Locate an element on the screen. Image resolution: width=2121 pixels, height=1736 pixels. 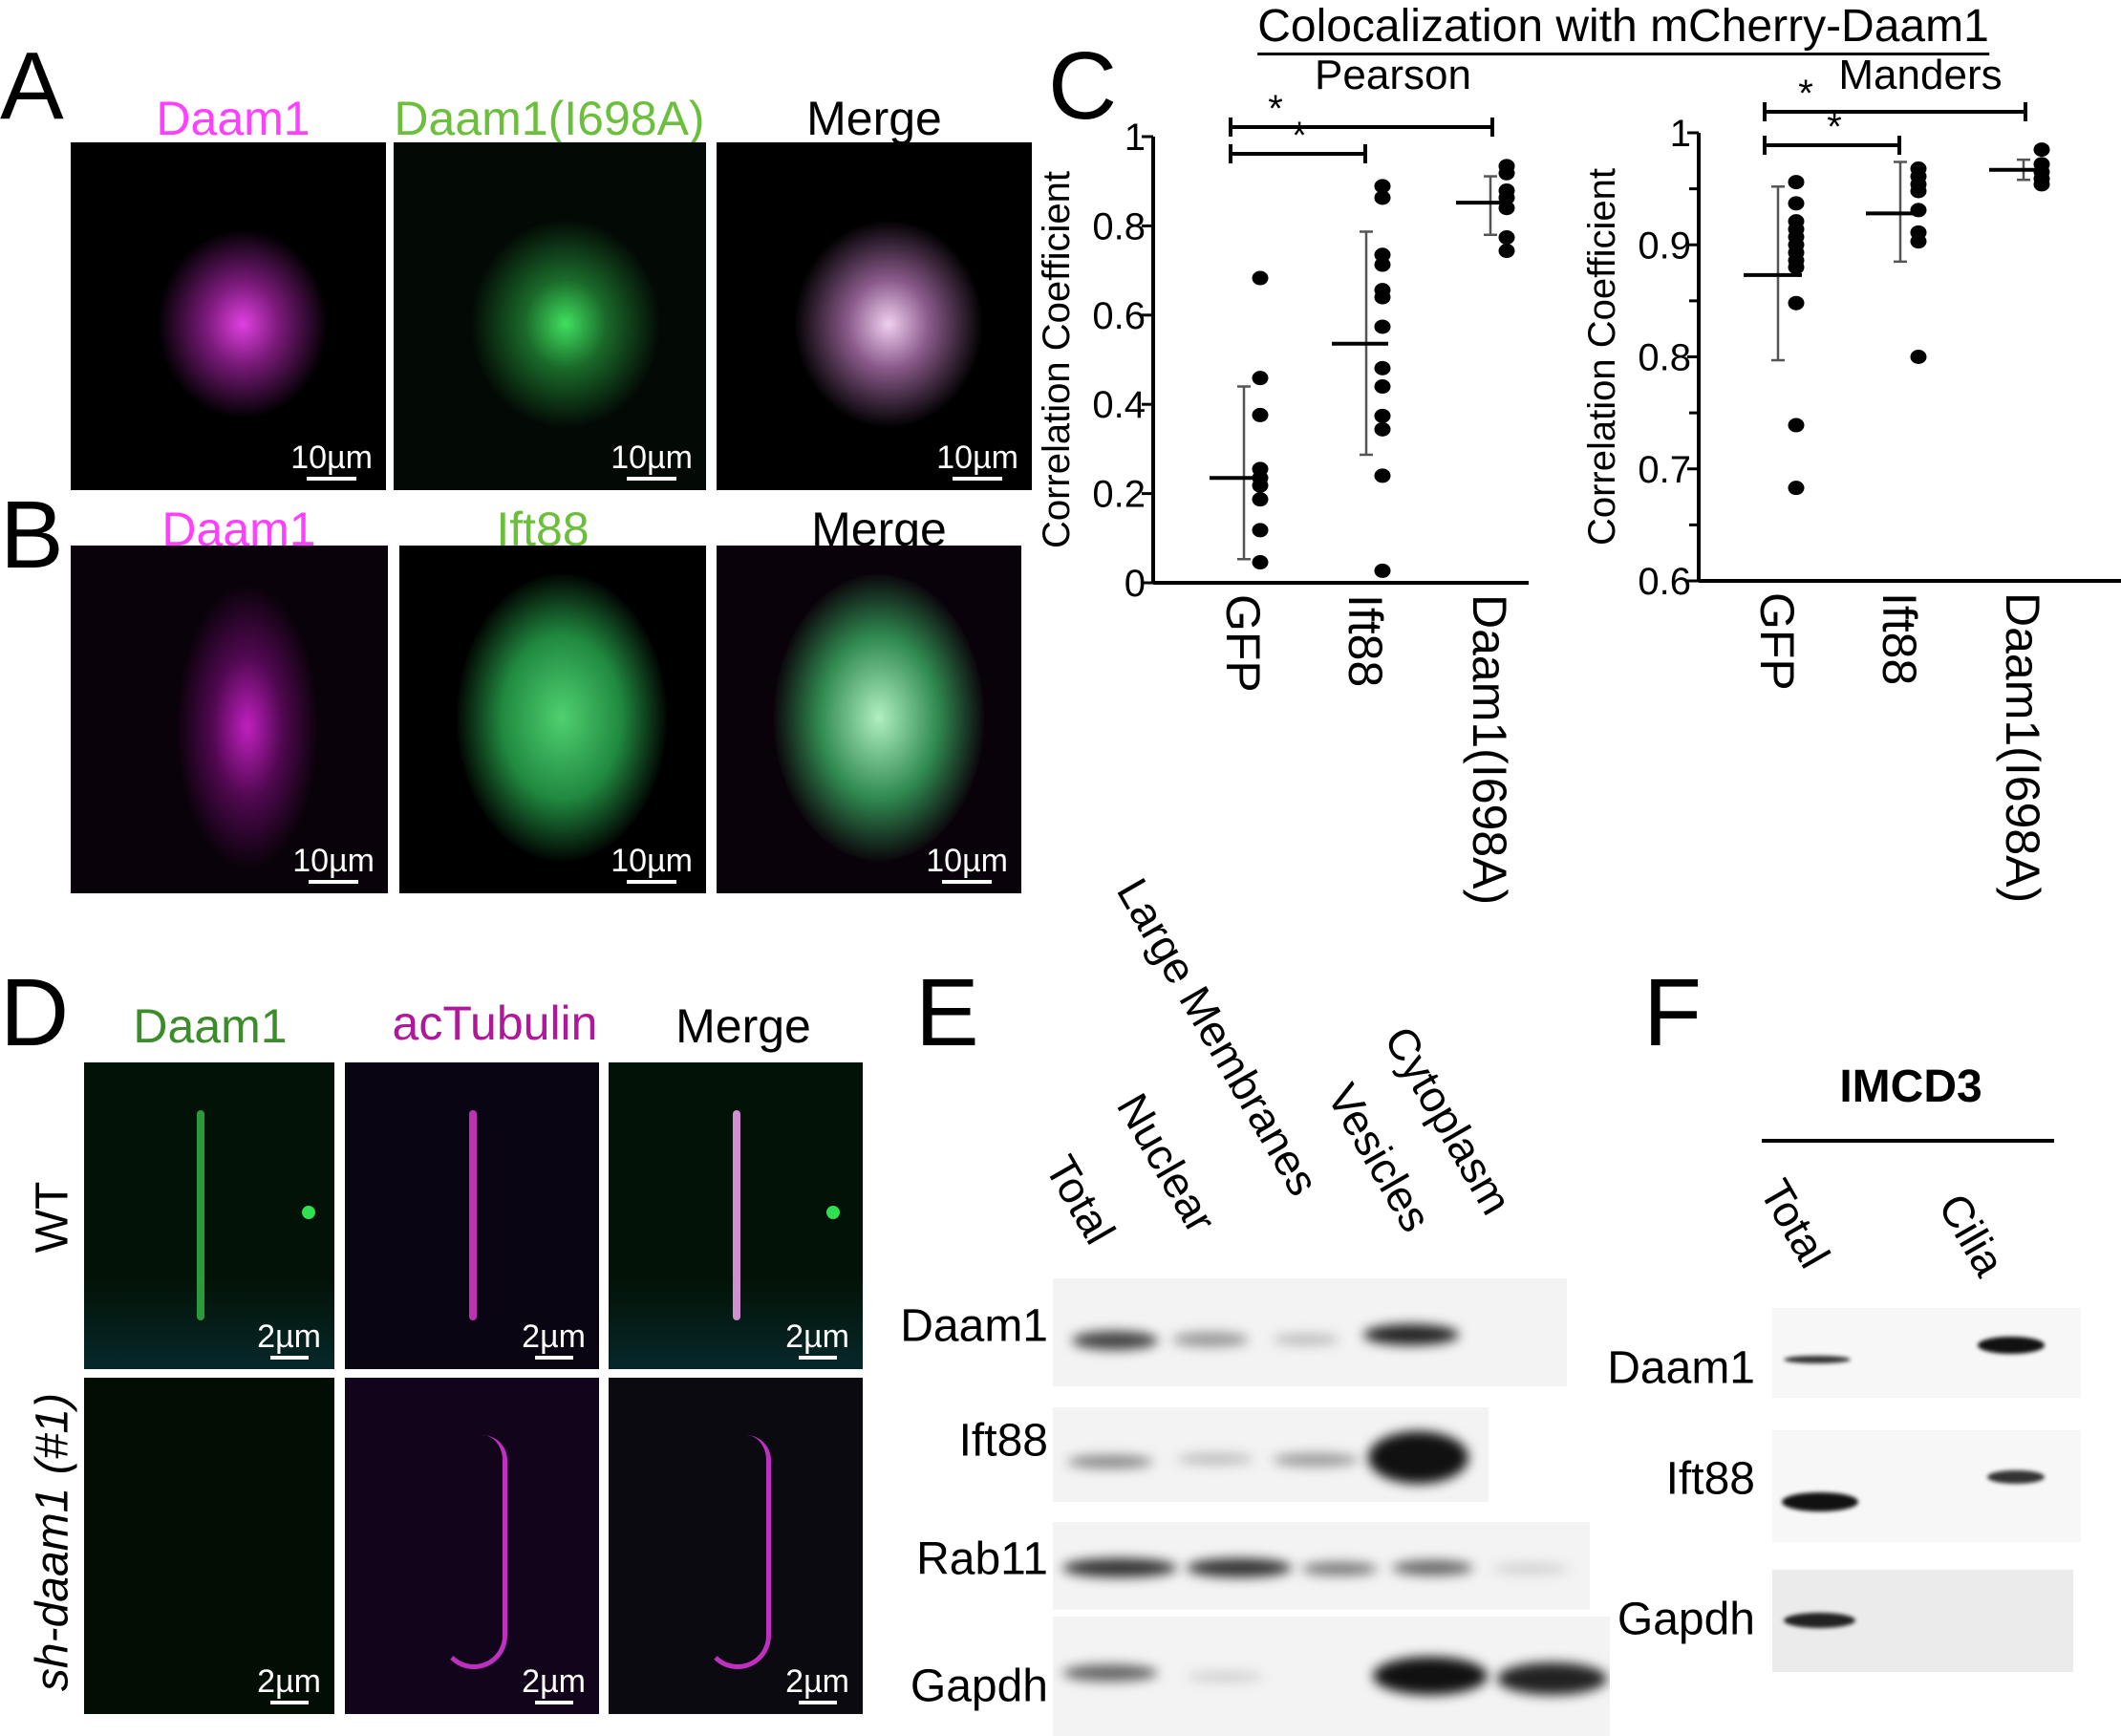
micrograph-d-sh-daam1: 2µm is located at coordinates (209, 1546).